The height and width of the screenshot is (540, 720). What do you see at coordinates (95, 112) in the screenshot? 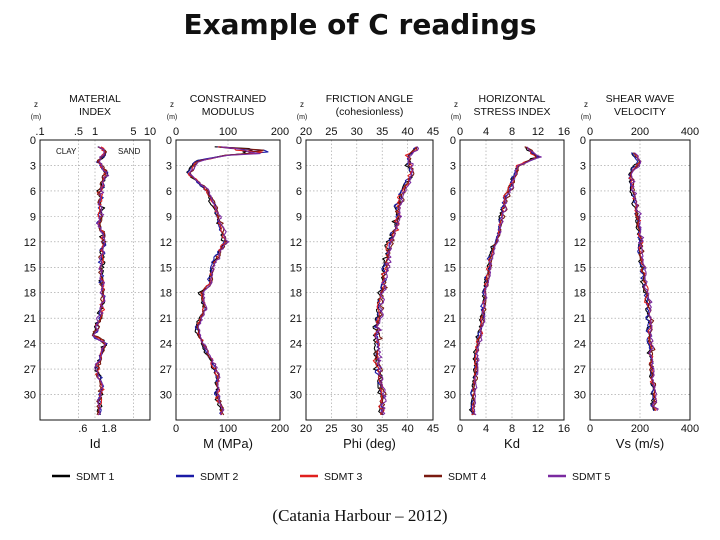
I see `panel-title-id: INDEX` at bounding box center [95, 112].